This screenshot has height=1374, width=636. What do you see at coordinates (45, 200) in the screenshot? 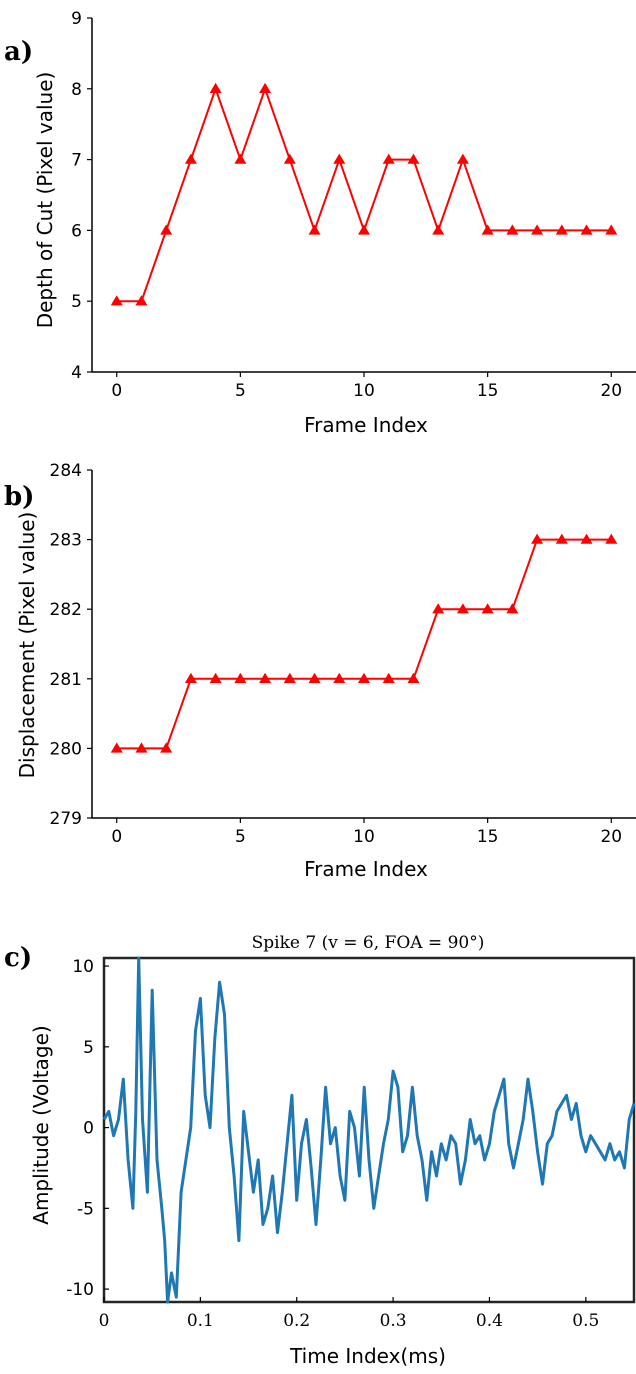
I see `panel-a-ylabel: Depth of Cut (Pixel value)` at bounding box center [45, 200].